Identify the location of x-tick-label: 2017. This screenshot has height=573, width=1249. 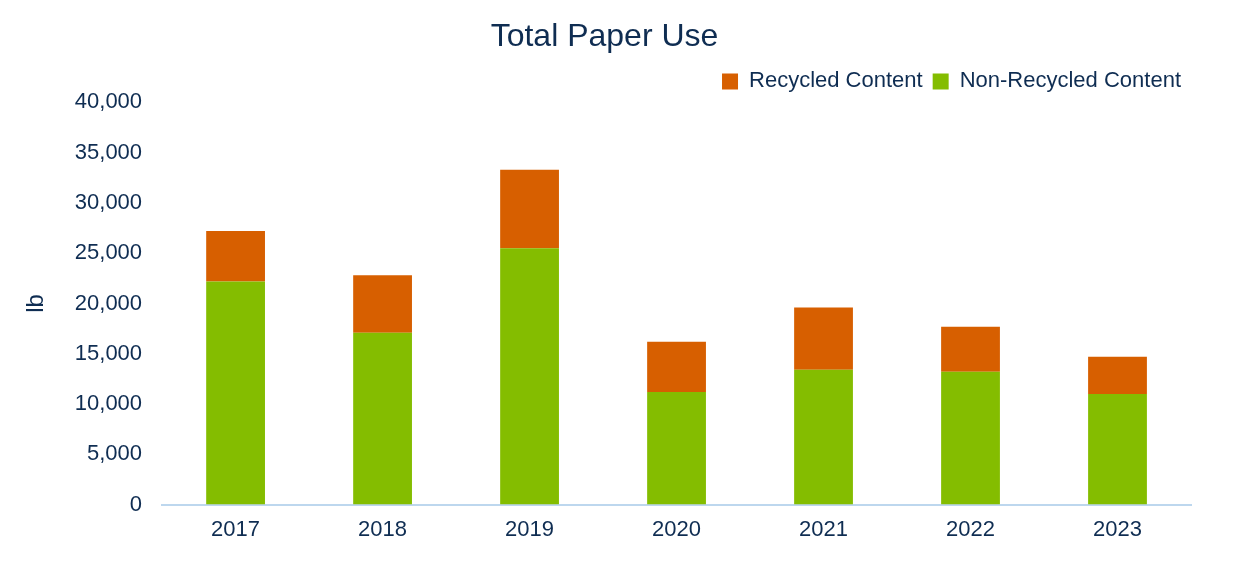
(236, 528).